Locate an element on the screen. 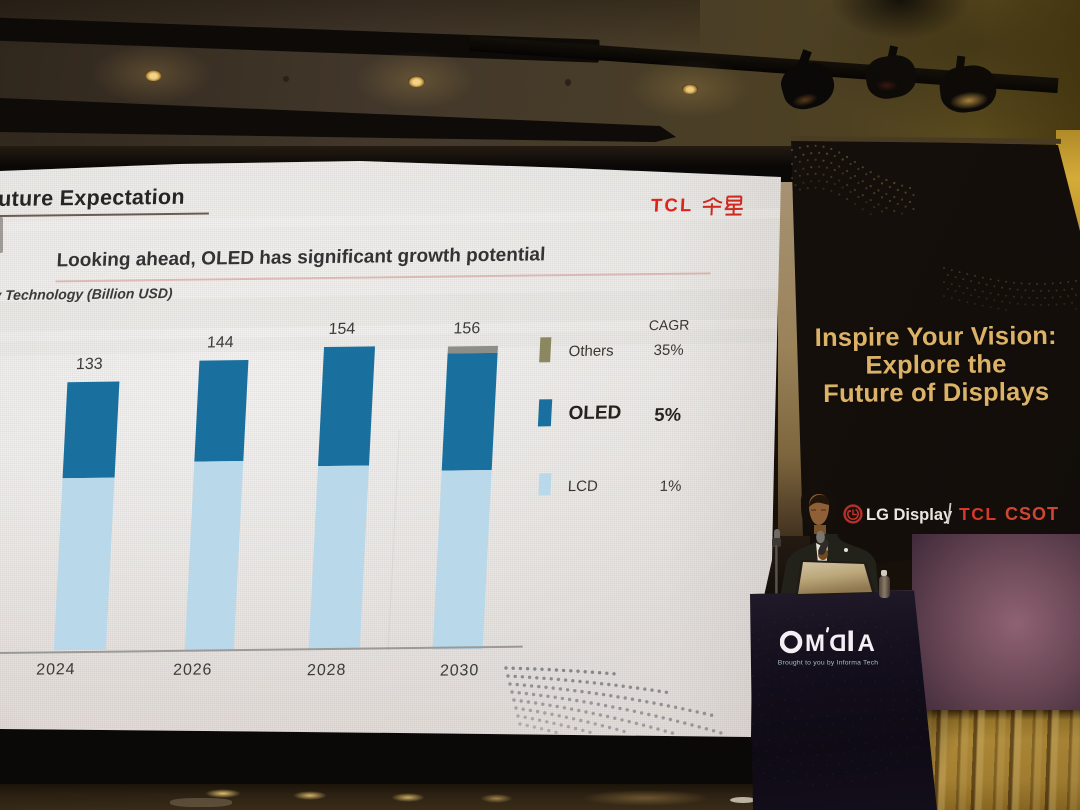 Image resolution: width=1080 pixels, height=810 pixels. svg-text: A is located at coordinates (866, 643).